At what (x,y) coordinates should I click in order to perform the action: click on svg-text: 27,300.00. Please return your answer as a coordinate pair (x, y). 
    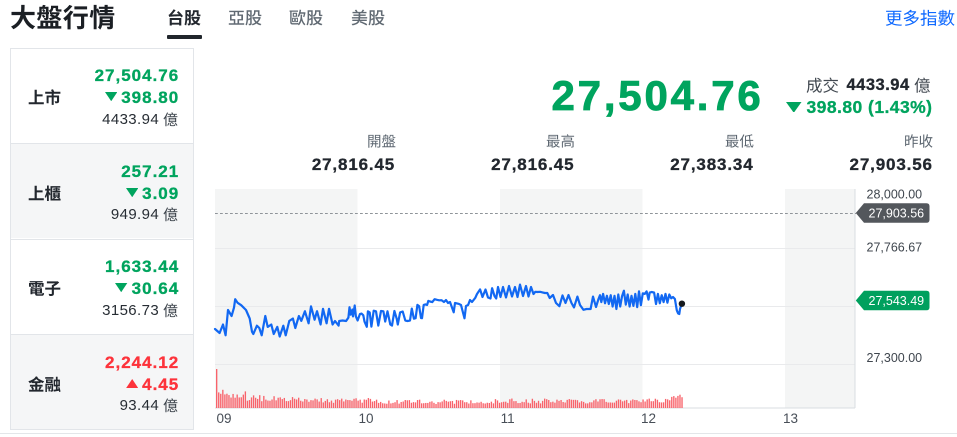
    Looking at the image, I should click on (895, 358).